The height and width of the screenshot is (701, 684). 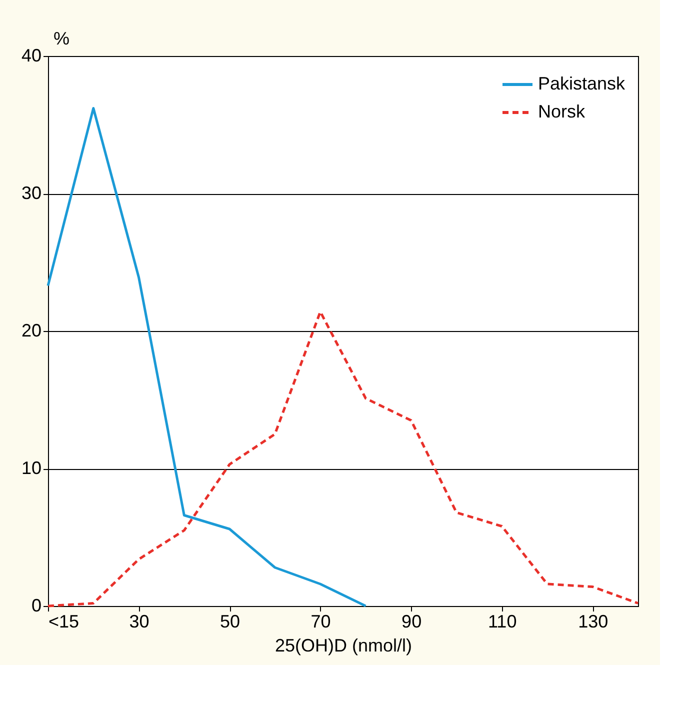 I want to click on legend-label: Pakistansk, so click(x=582, y=84).